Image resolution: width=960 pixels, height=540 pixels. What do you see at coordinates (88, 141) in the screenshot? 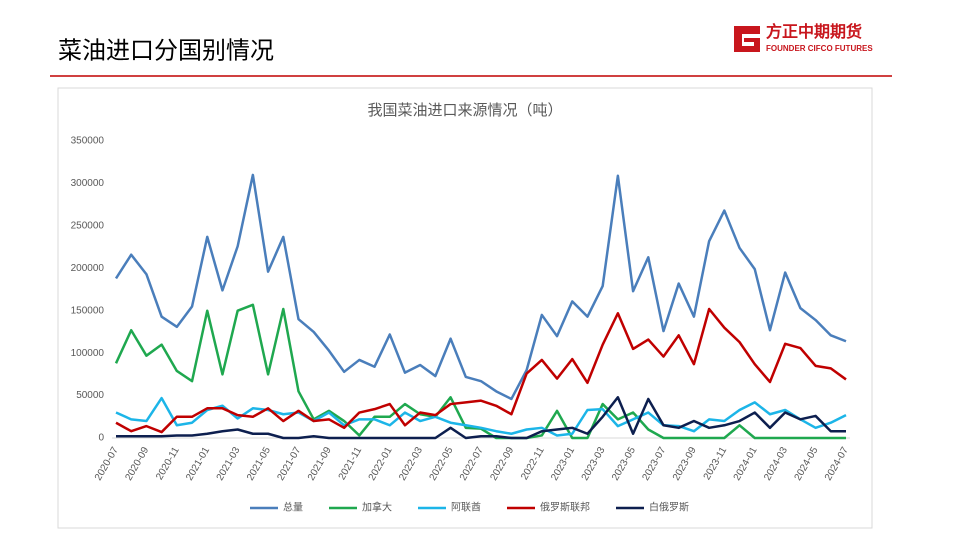
I see `y-tick-label: 350000` at bounding box center [88, 141].